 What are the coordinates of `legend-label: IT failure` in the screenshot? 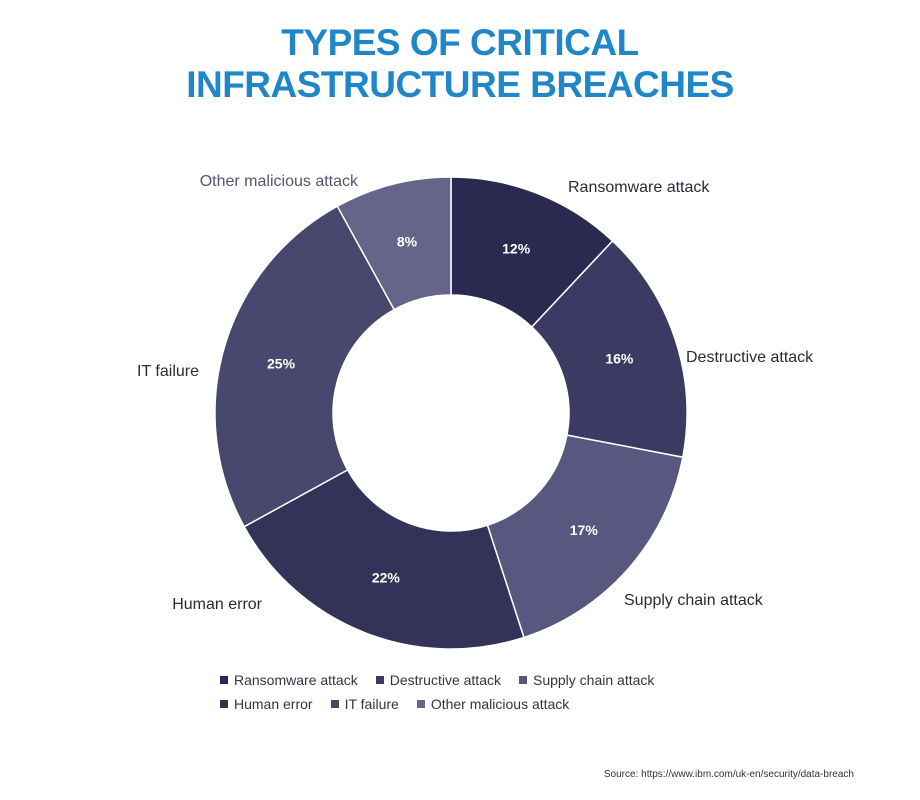 It's located at (371, 704).